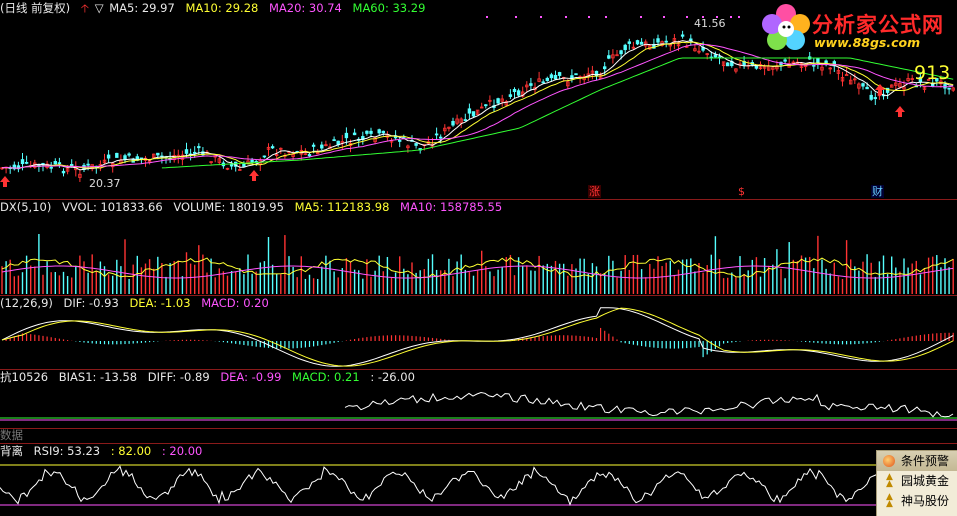 The width and height of the screenshot is (957, 516). What do you see at coordinates (131, 451) in the screenshot?
I see `rsi-header-upper: : 82.00` at bounding box center [131, 451].